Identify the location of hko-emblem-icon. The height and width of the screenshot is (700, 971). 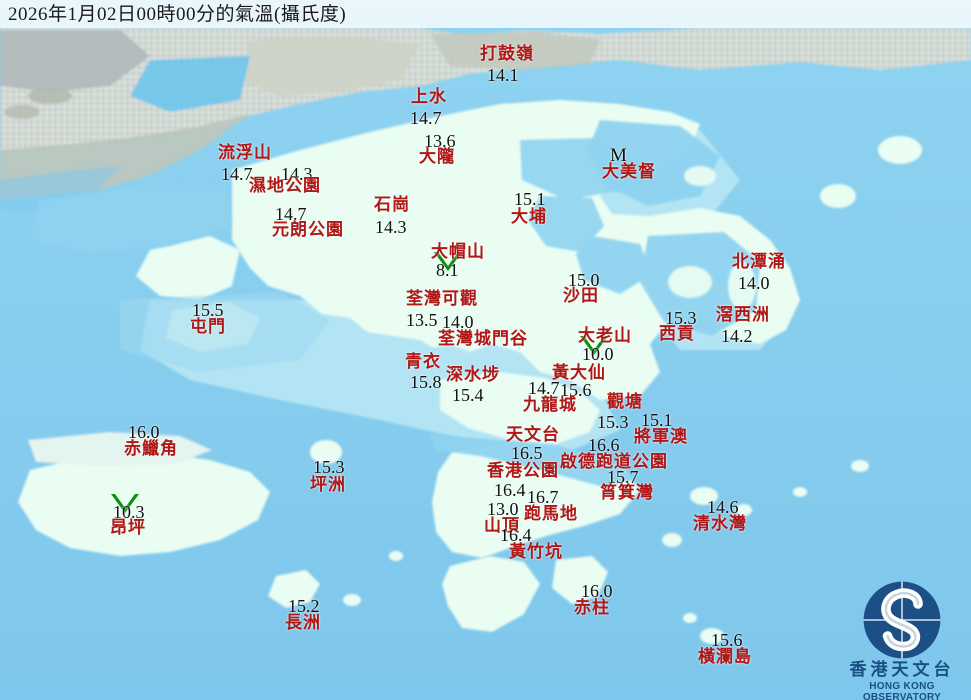
(902, 620).